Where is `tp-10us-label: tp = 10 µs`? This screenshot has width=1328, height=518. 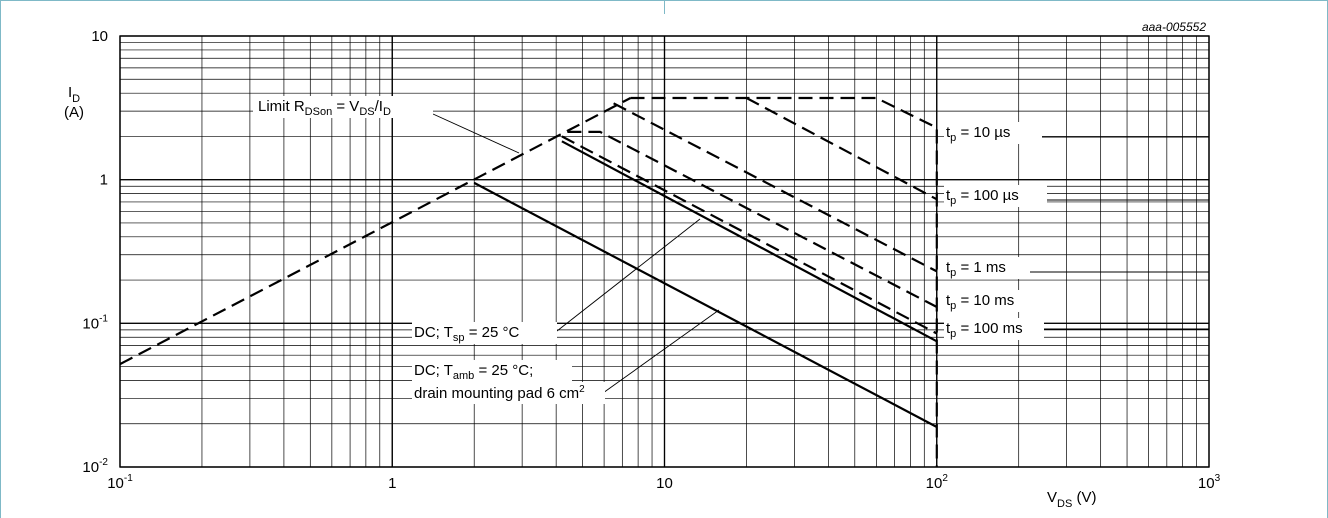 tp-10us-label: tp = 10 µs is located at coordinates (978, 134).